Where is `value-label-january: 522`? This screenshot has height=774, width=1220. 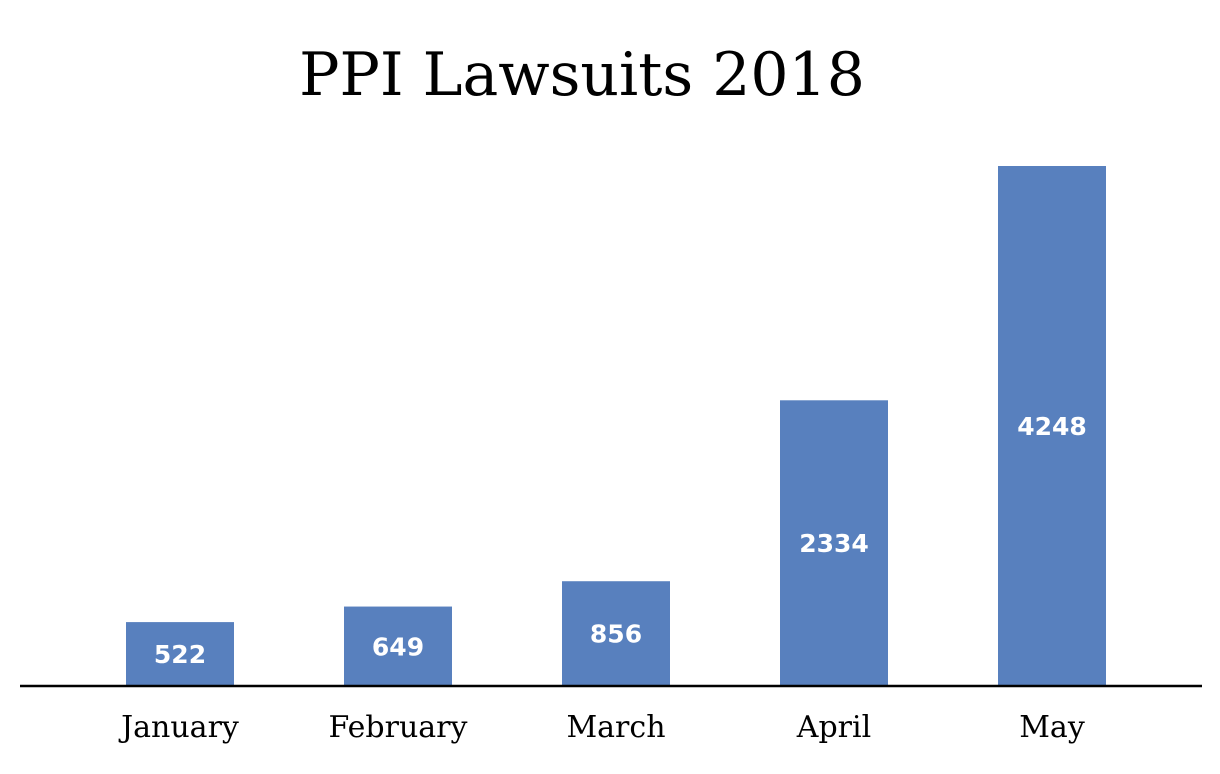
value-label-january: 522 is located at coordinates (180, 654).